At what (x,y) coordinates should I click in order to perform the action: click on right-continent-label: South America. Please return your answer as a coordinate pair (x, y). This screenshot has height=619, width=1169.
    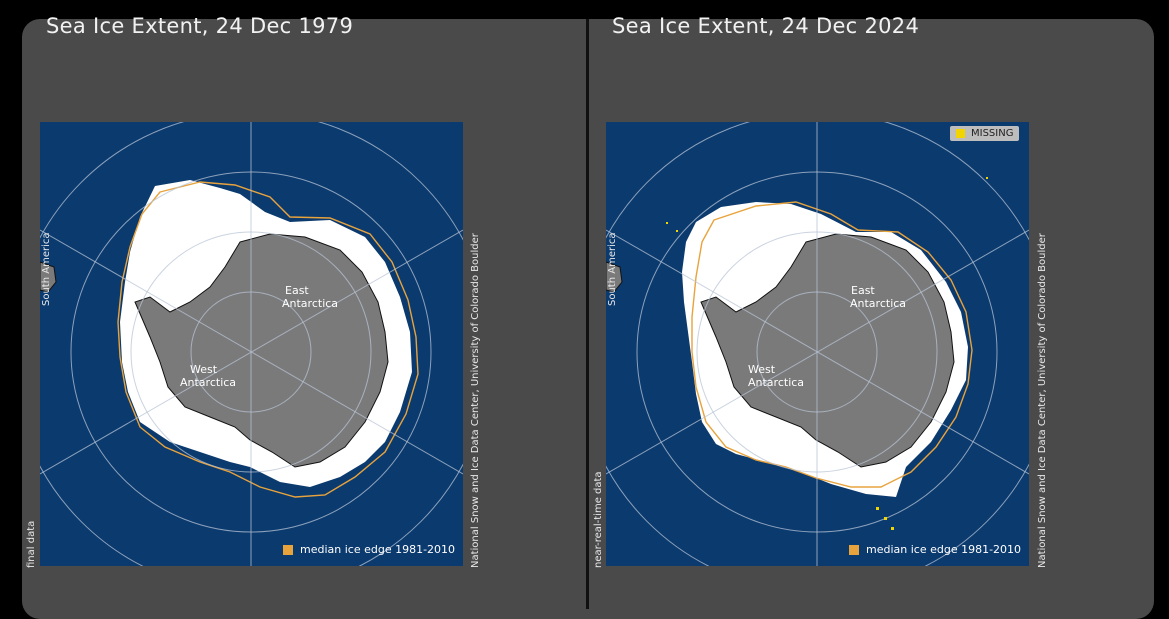
    Looking at the image, I should click on (612, 269).